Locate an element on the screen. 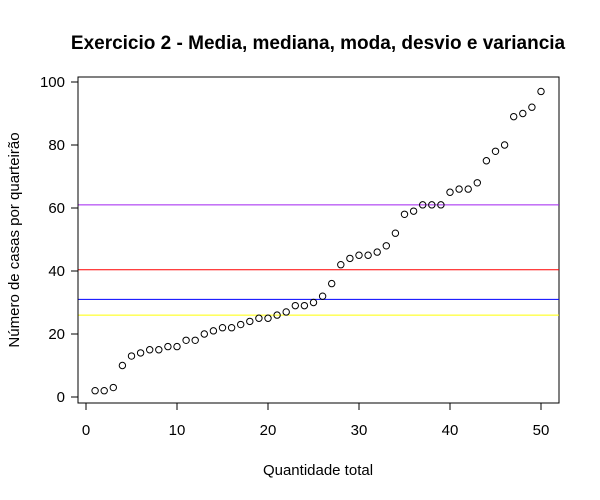 This screenshot has height=500, width=600. y-tick-label: 100 is located at coordinates (52, 82).